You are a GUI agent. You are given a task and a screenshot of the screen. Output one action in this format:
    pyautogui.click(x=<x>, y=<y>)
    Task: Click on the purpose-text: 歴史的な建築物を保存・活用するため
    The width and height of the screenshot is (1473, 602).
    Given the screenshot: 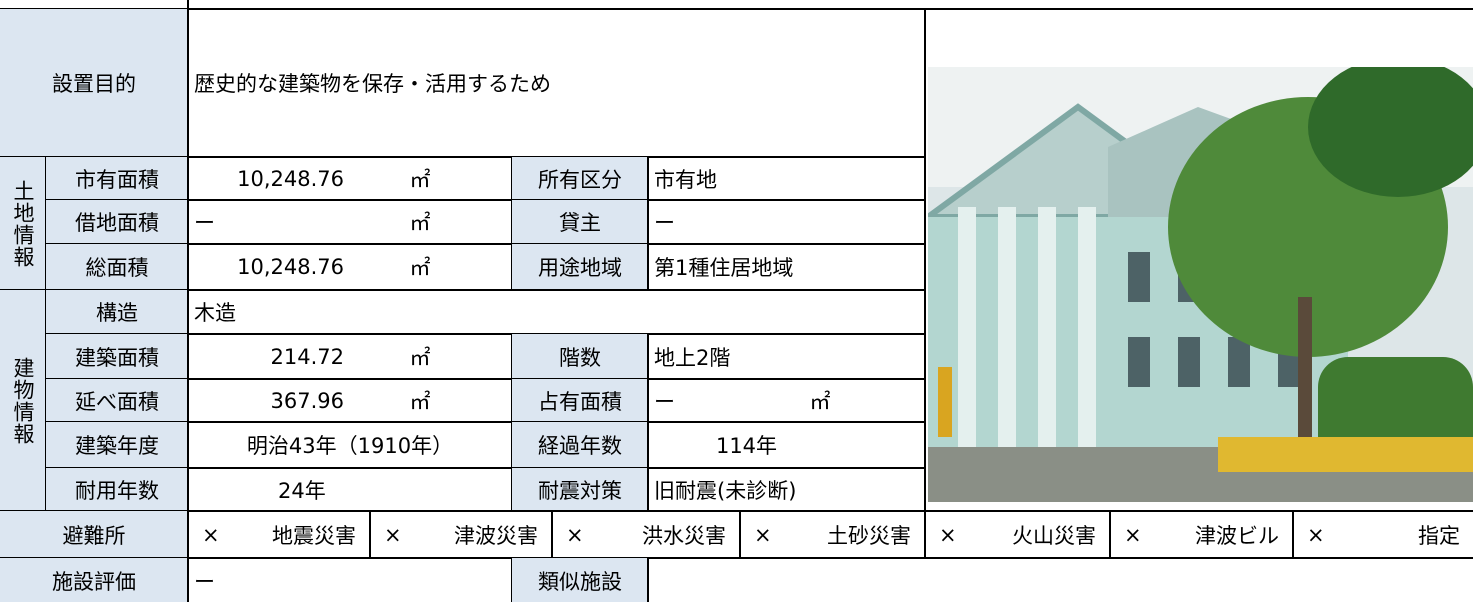 What is the action you would take?
    pyautogui.click(x=556, y=83)
    